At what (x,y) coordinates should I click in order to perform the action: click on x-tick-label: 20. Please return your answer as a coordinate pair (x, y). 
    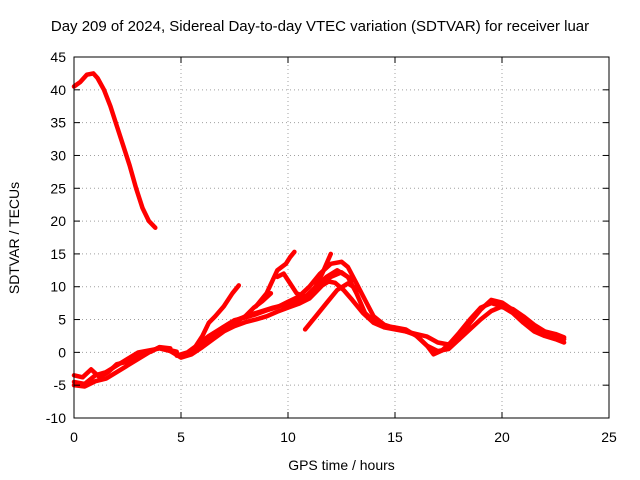
    Looking at the image, I should click on (502, 437).